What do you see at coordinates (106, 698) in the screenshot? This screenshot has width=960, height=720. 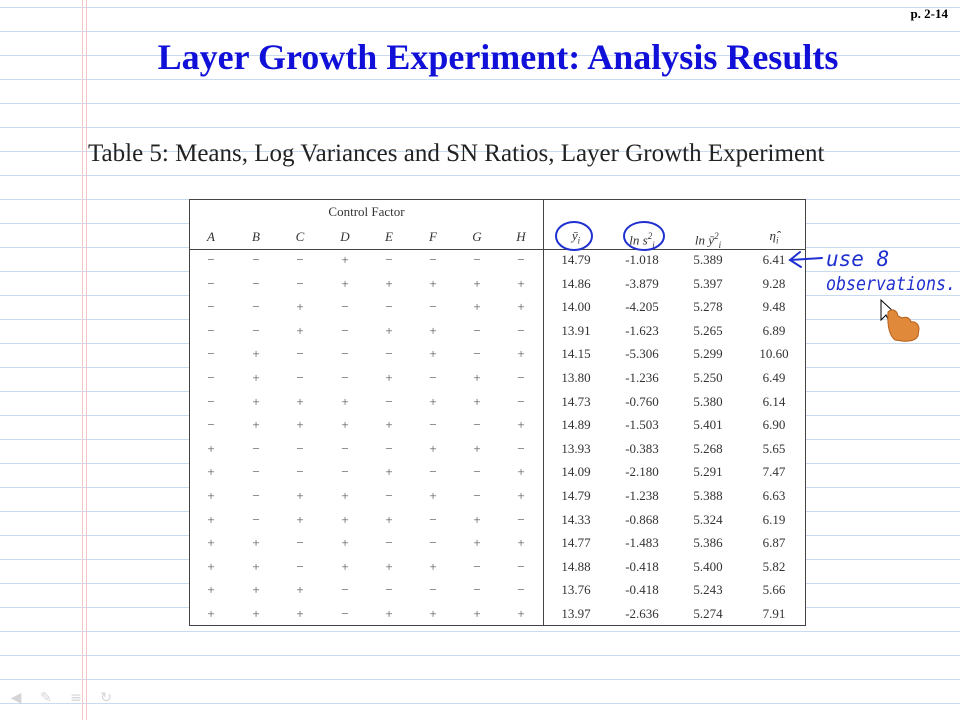 I see `loop-icon: ↻` at bounding box center [106, 698].